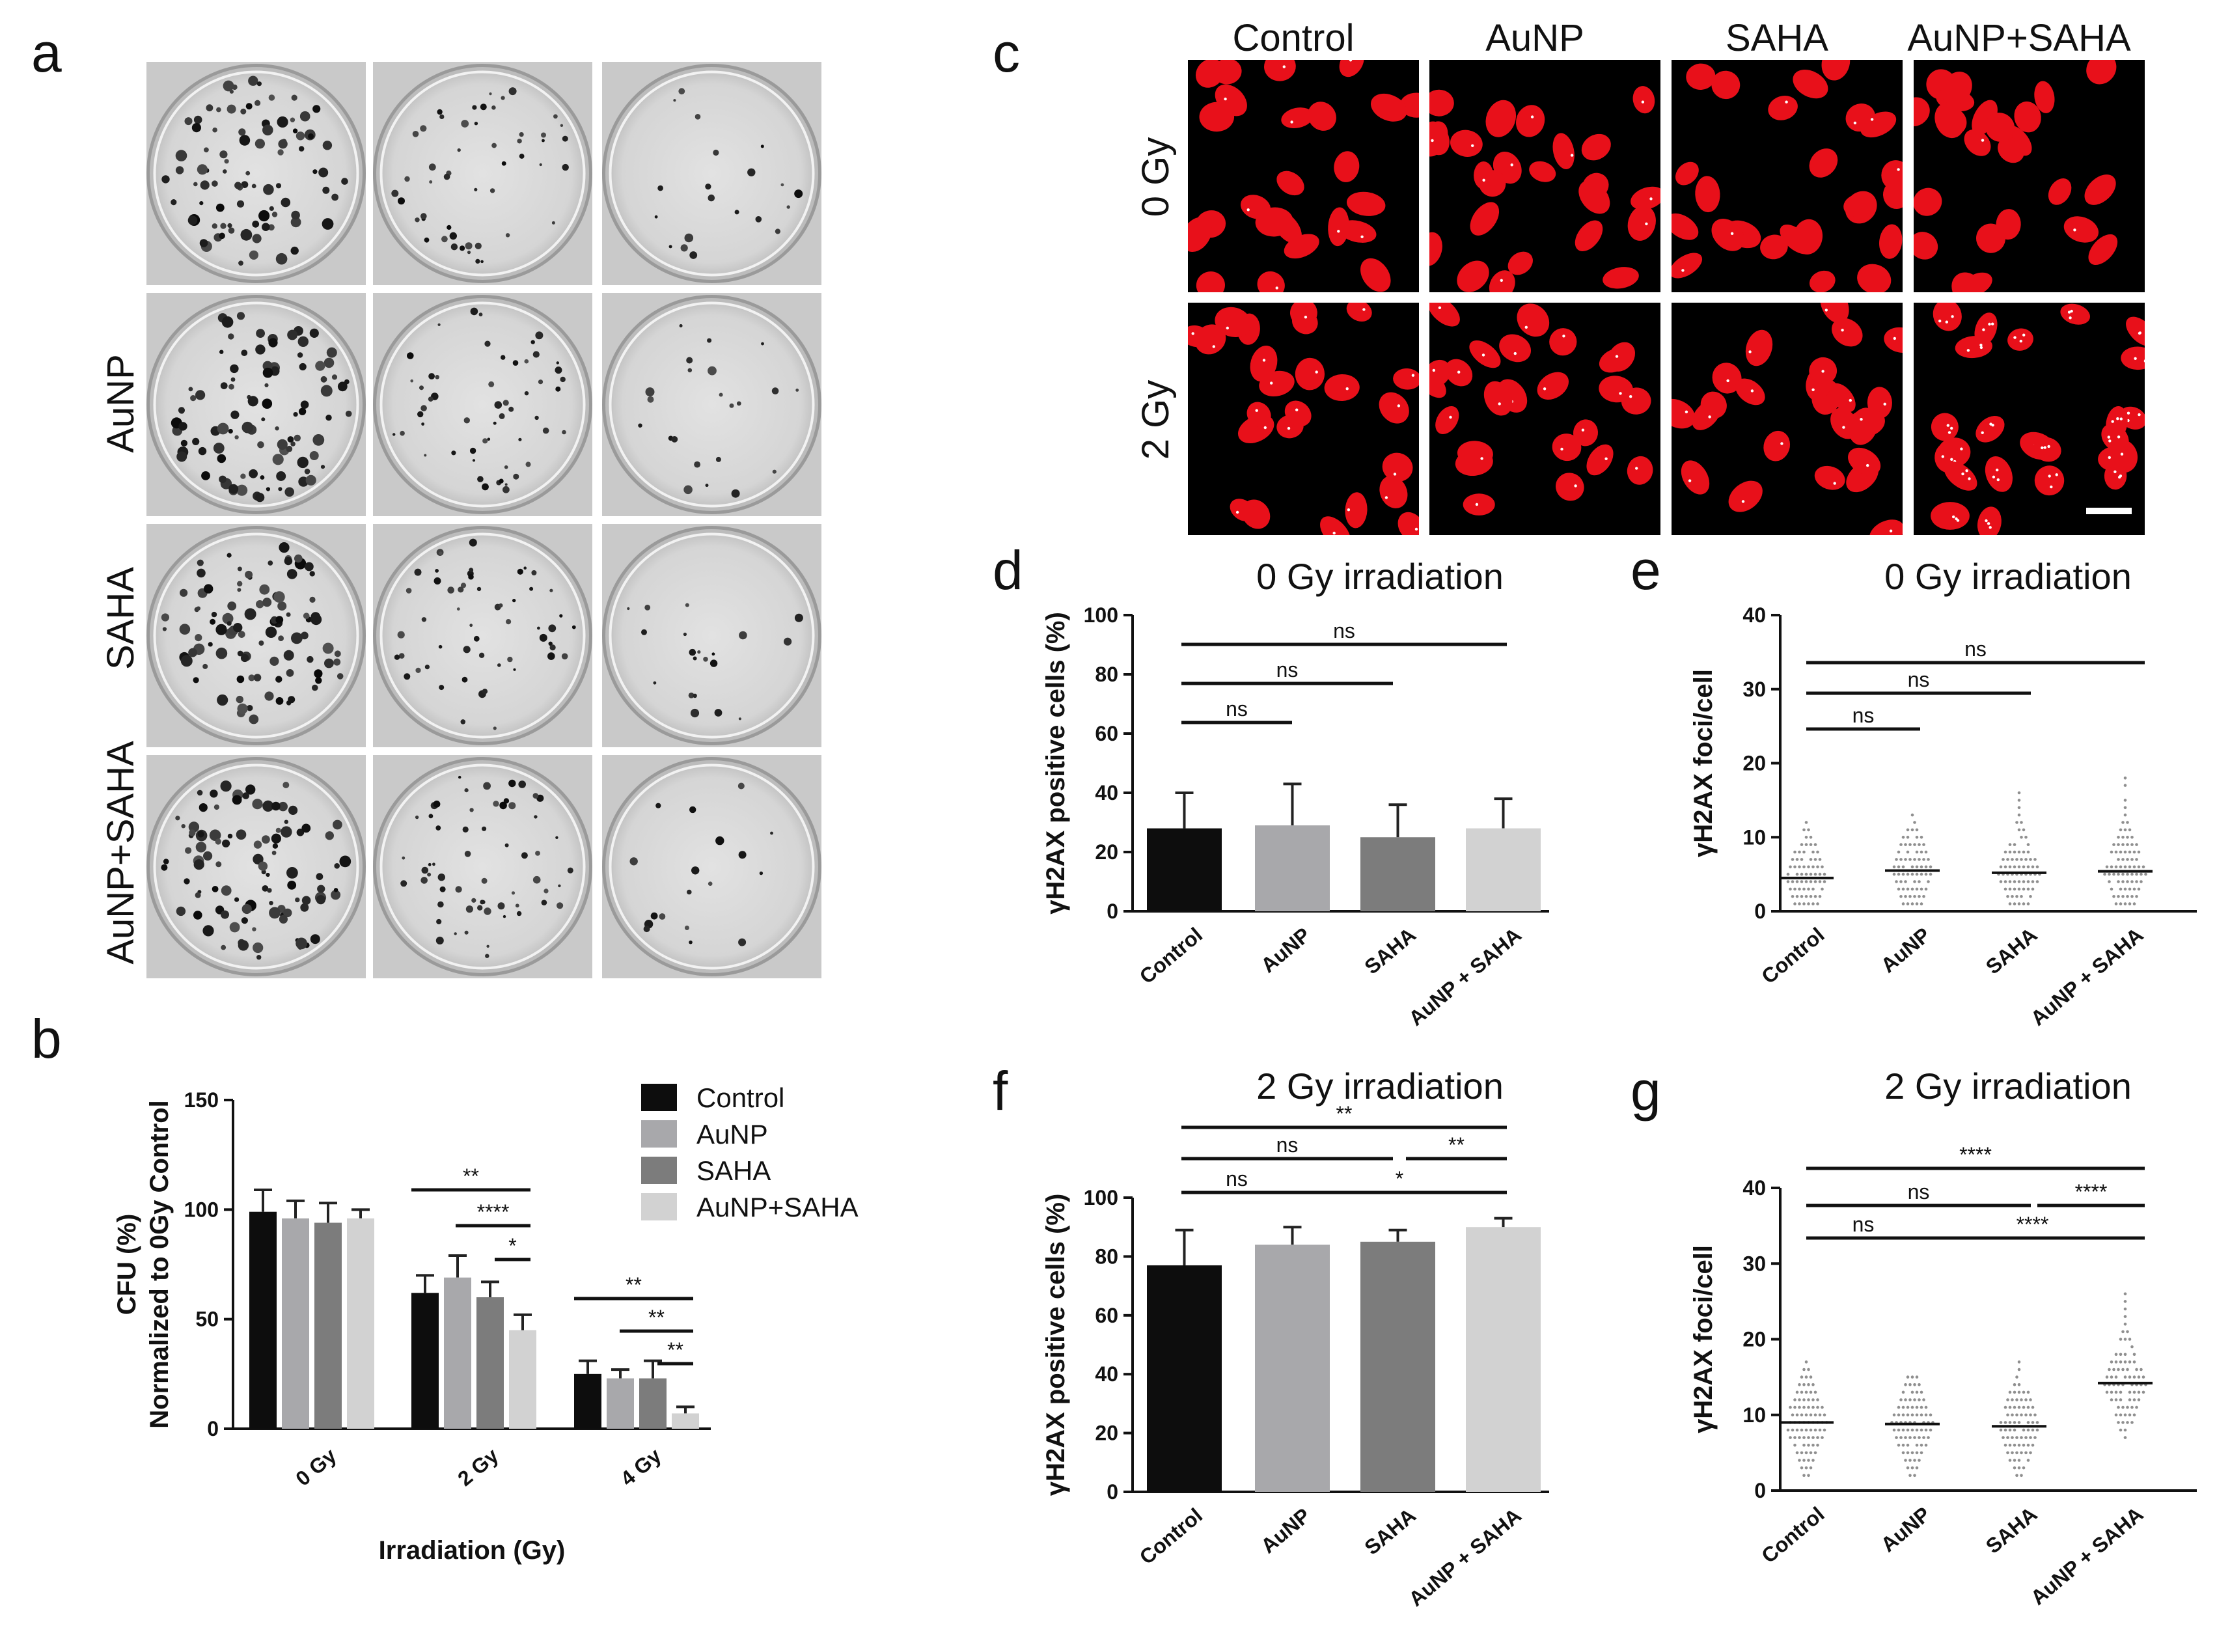 Image resolution: width=2230 pixels, height=1652 pixels. Describe the element at coordinates (1106, 793) in the screenshot. I see `y-tick-label: 40` at that location.